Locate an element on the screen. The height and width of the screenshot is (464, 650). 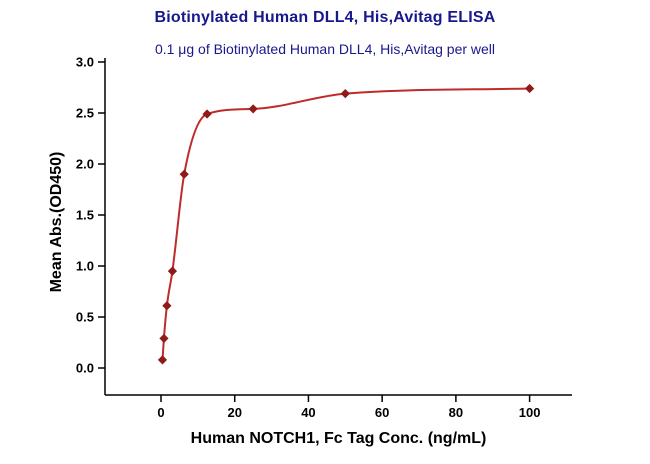
y-tick-label: 0.0 is located at coordinates (85, 368).